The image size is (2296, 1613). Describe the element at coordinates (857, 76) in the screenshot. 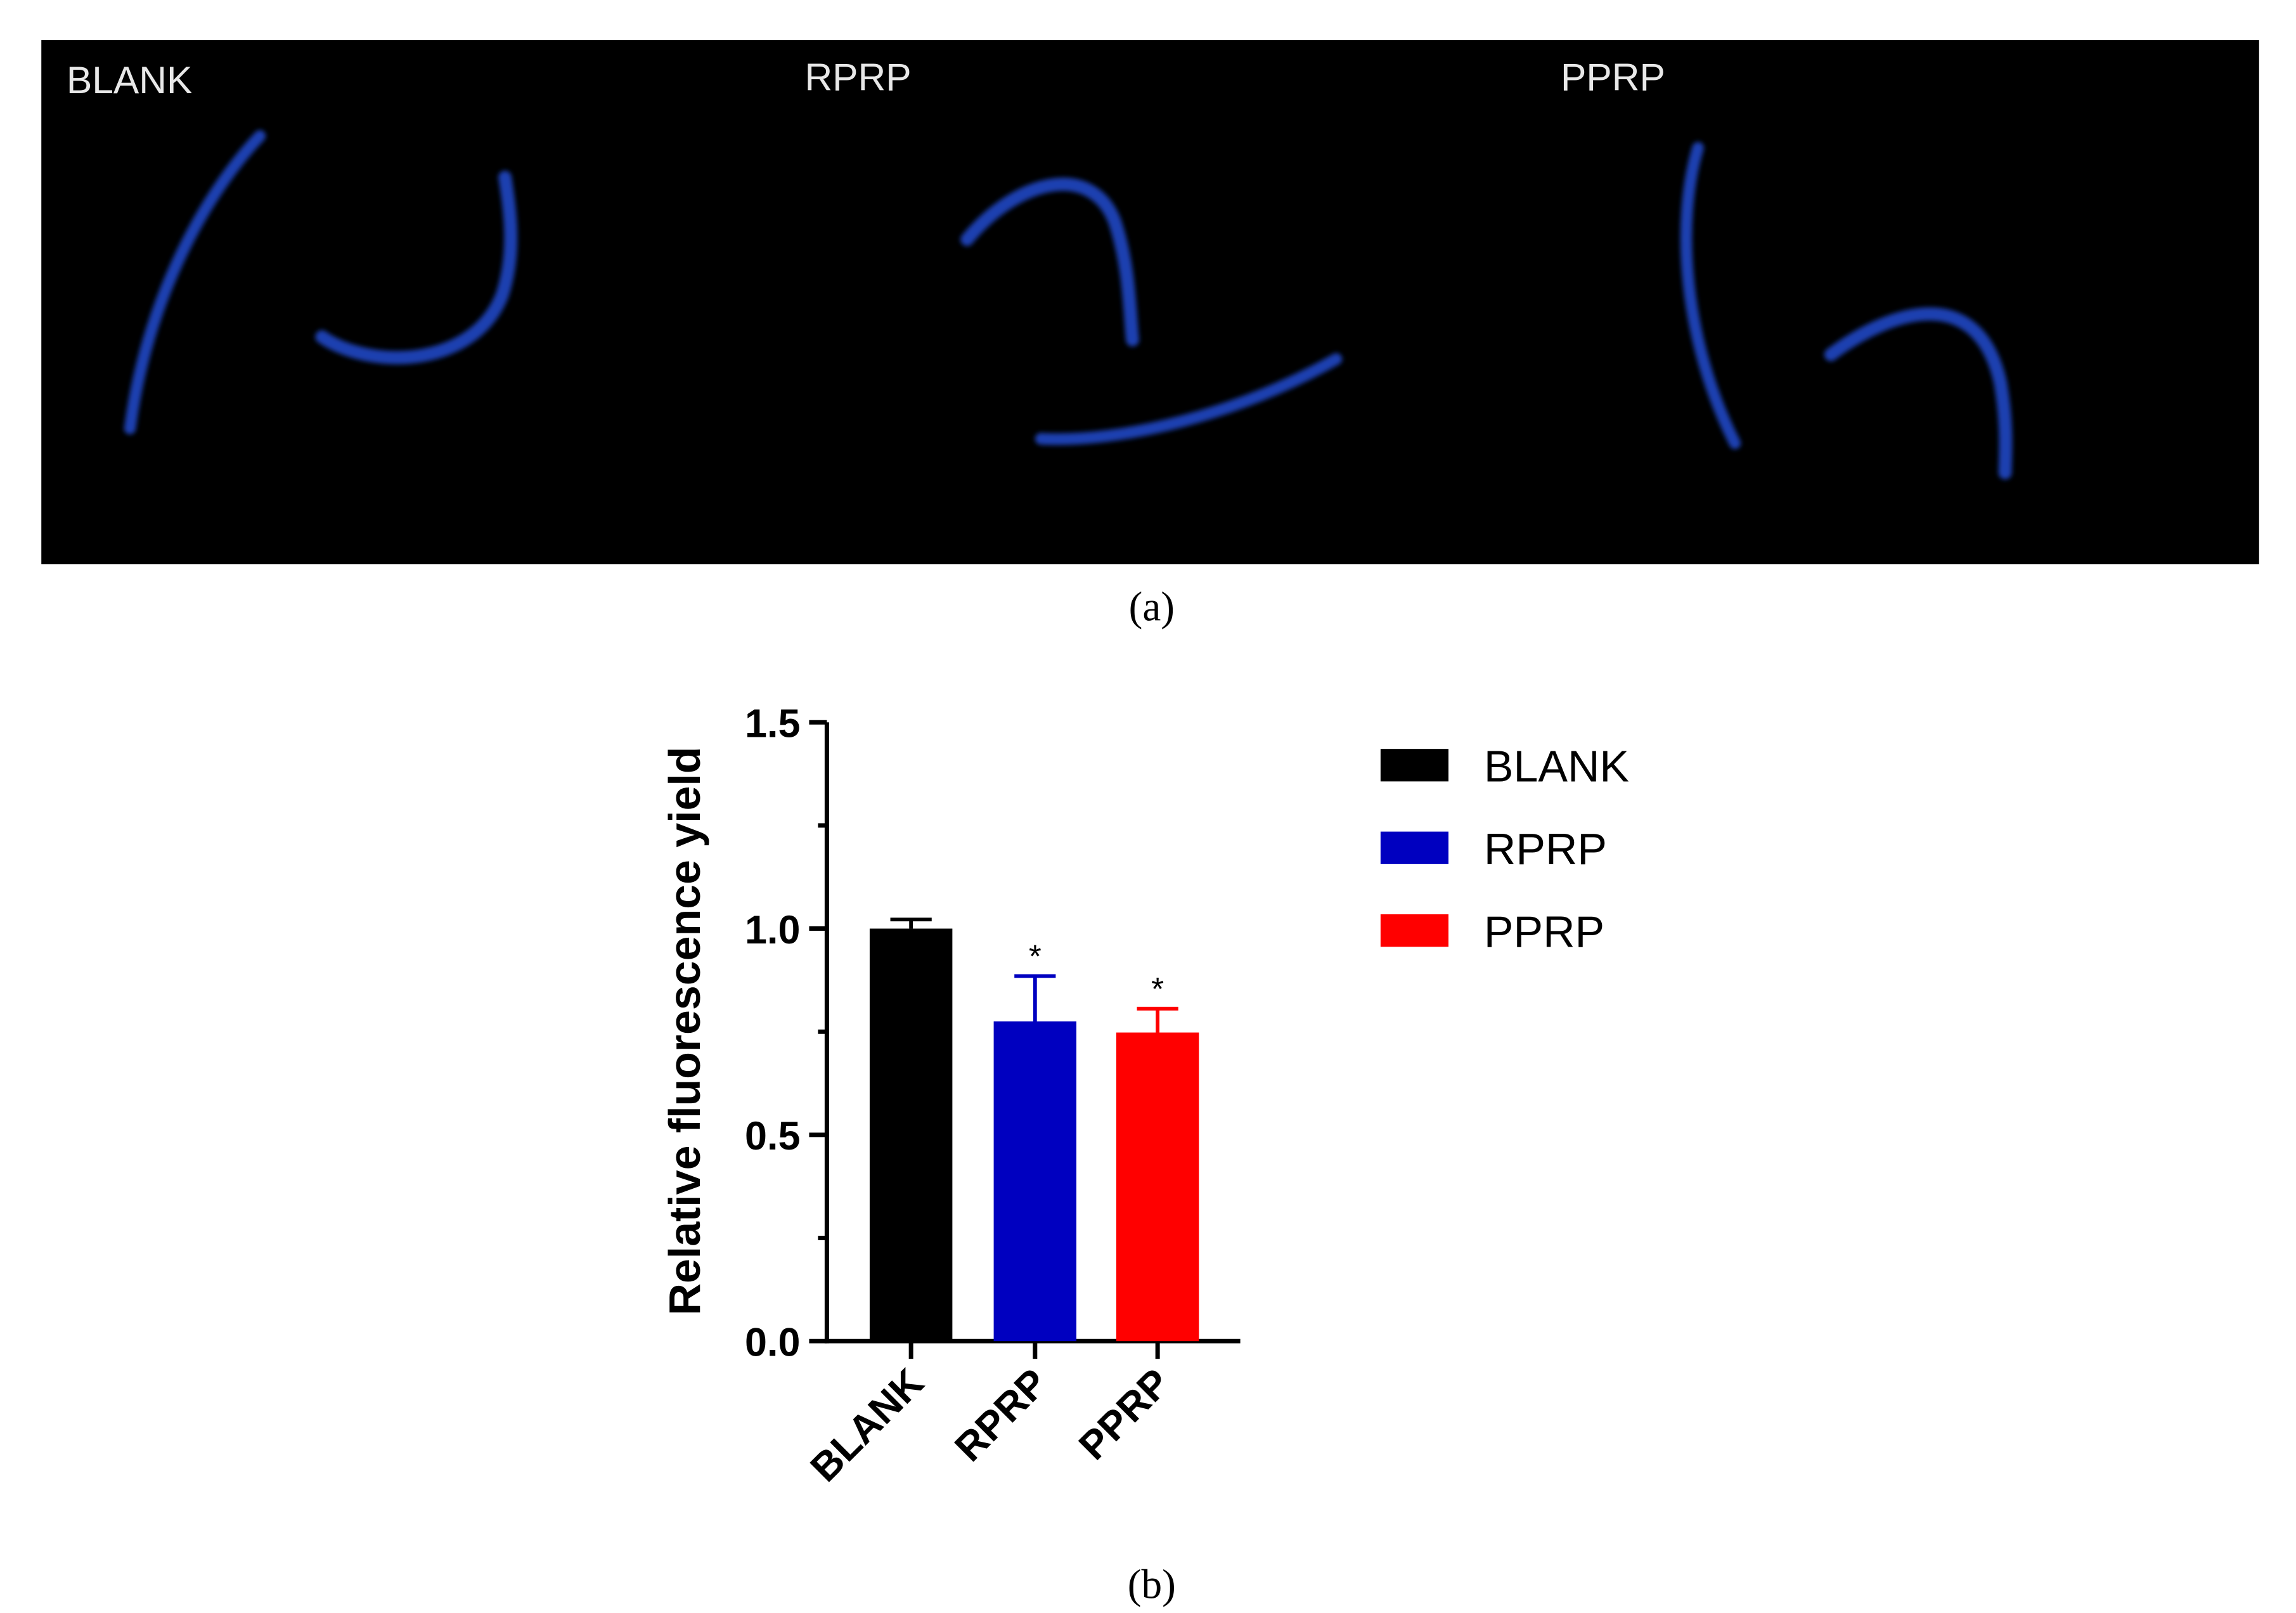

I see `panel-label: RPRP` at that location.